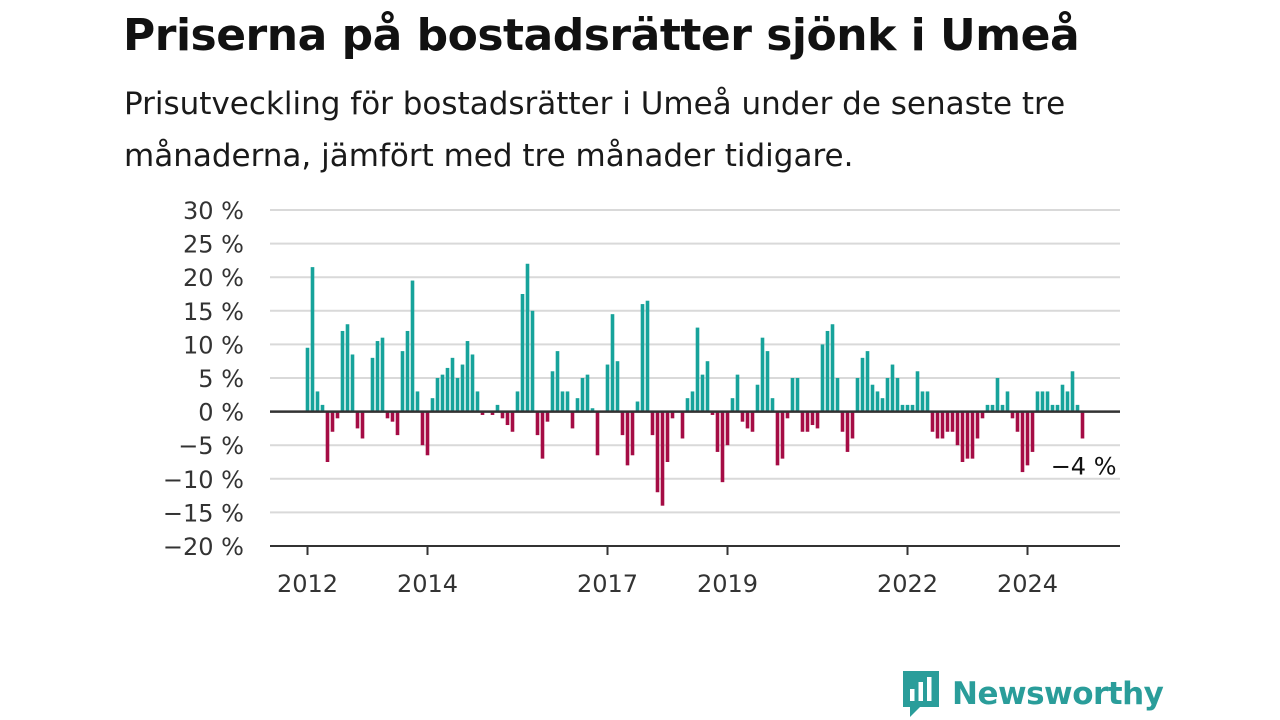 Image resolution: width=1280 pixels, height=720 pixels. I want to click on y-tick-label: 30 %, so click(213, 211).